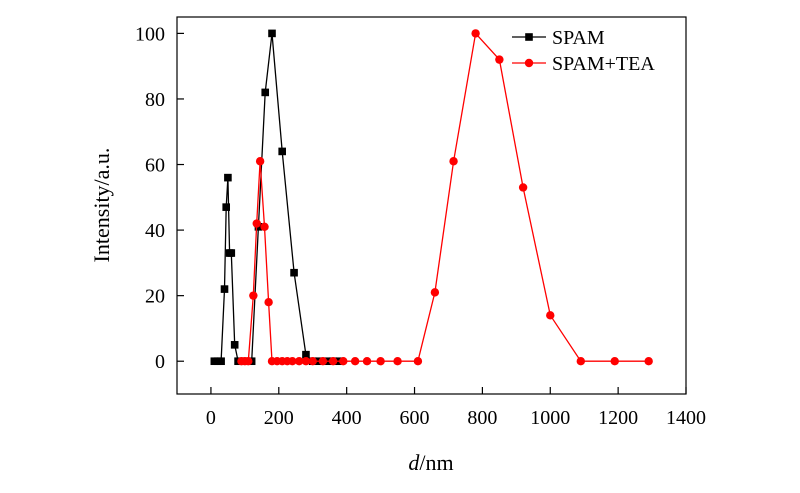 The image size is (800, 493). Describe the element at coordinates (436, 462) in the screenshot. I see `x-axis-title-unit: /nm` at that location.